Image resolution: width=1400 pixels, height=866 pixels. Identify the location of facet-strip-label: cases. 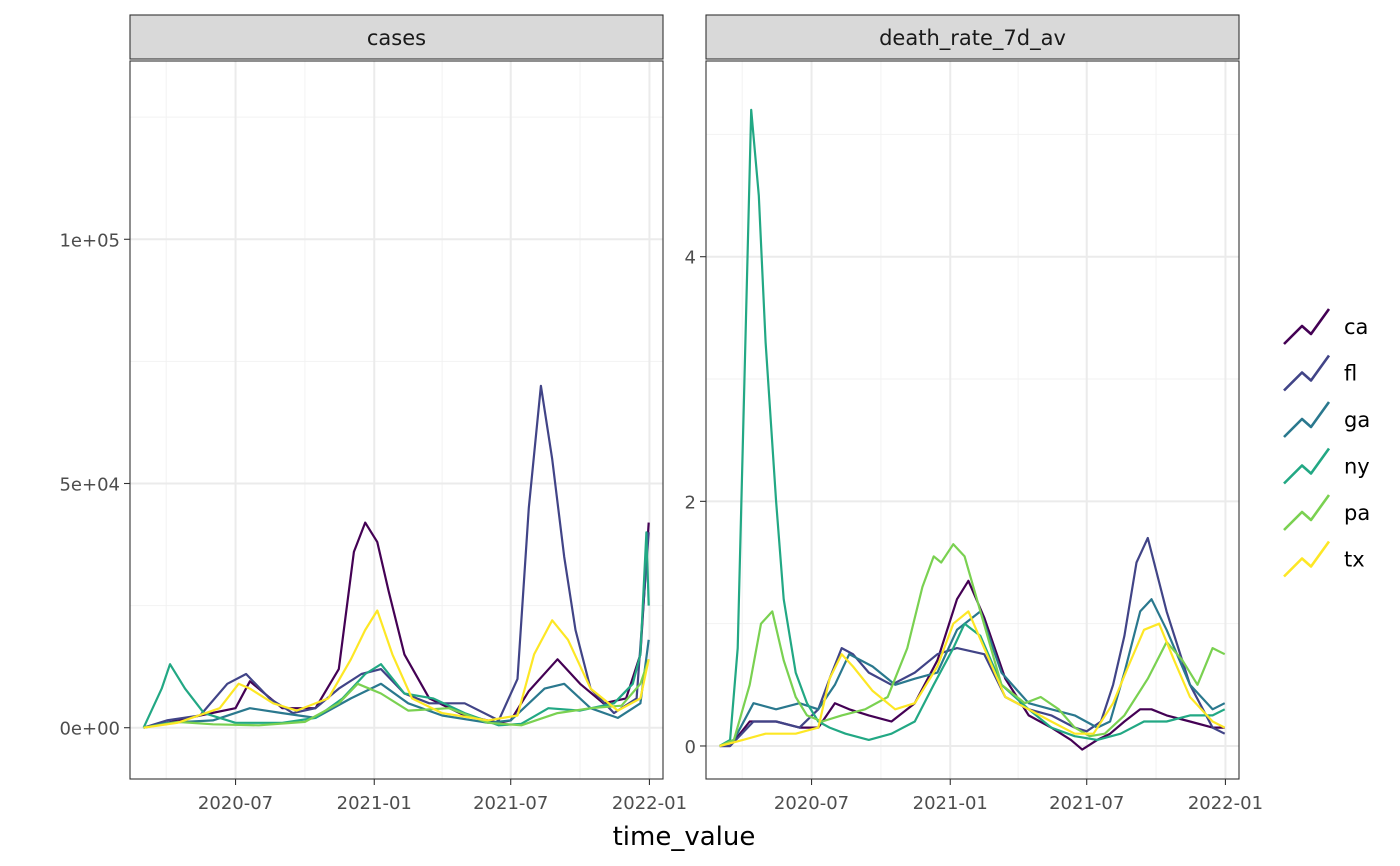
(396, 38).